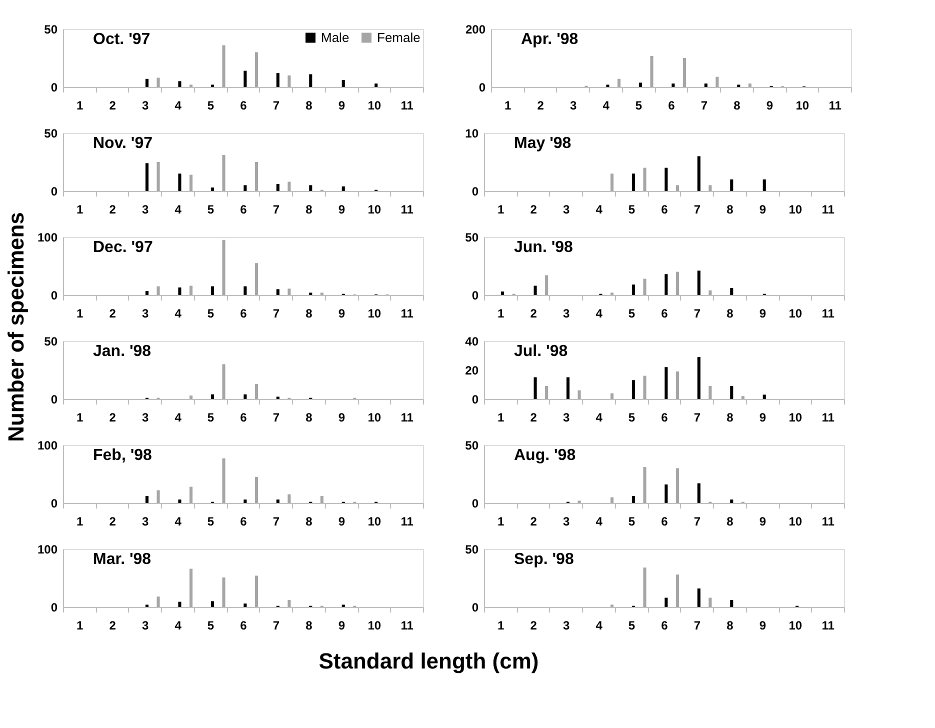 This screenshot has width=935, height=728. What do you see at coordinates (501, 209) in the screenshot?
I see `x-tick-label: 1` at bounding box center [501, 209].